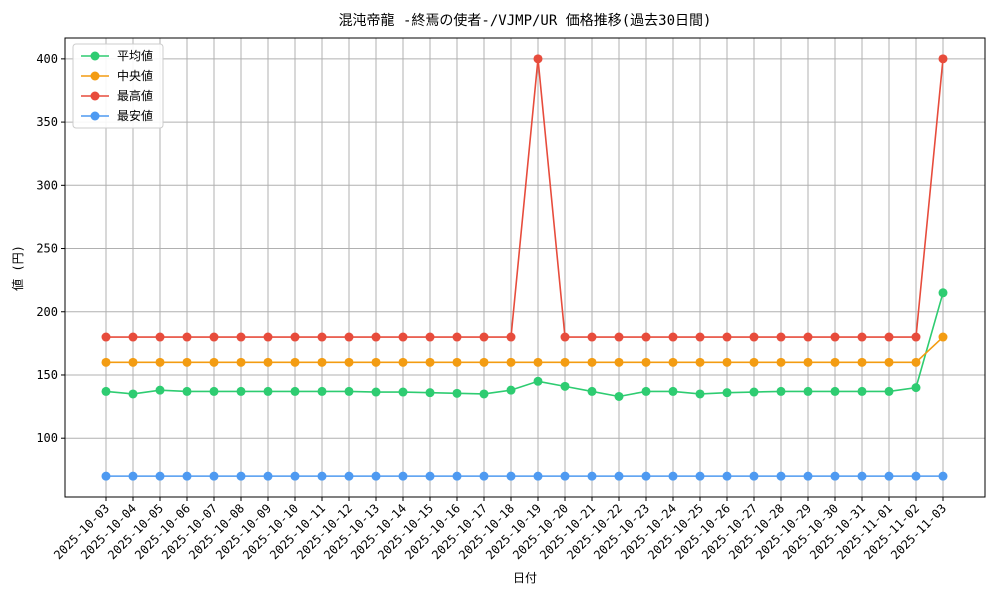 Image resolution: width=1000 pixels, height=604 pixels. Describe the element at coordinates (135, 115) in the screenshot. I see `legend-label: 最安値` at that location.